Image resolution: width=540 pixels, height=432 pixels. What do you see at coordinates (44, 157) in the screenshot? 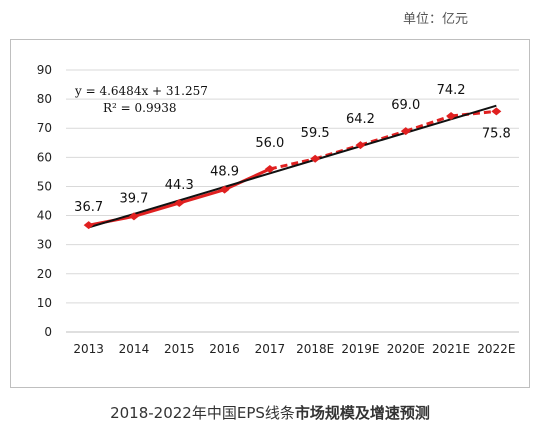
I see `y-tick-label: 60` at bounding box center [44, 157].